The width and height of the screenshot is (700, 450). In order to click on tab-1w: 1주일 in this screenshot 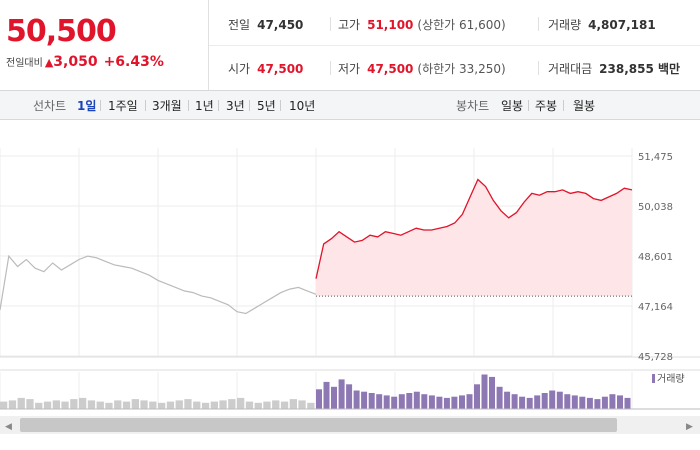, I will do `click(123, 106)`.